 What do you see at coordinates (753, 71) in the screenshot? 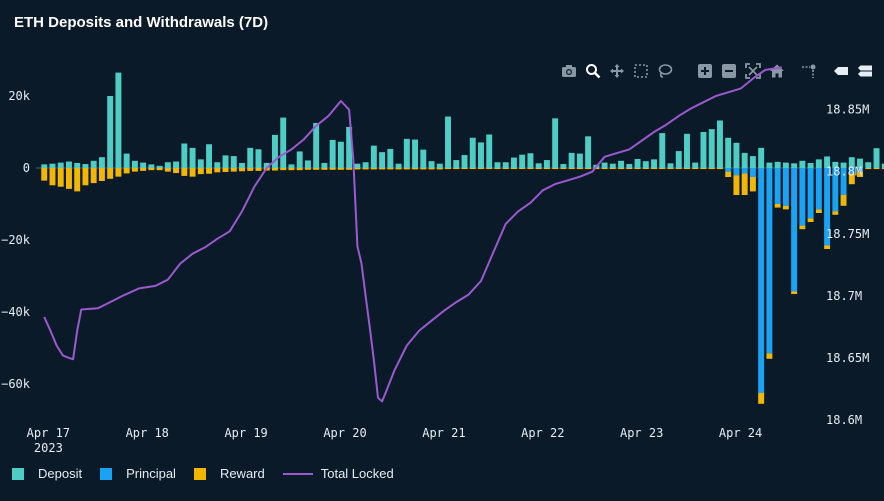
I see `autoscale-icon` at bounding box center [753, 71].